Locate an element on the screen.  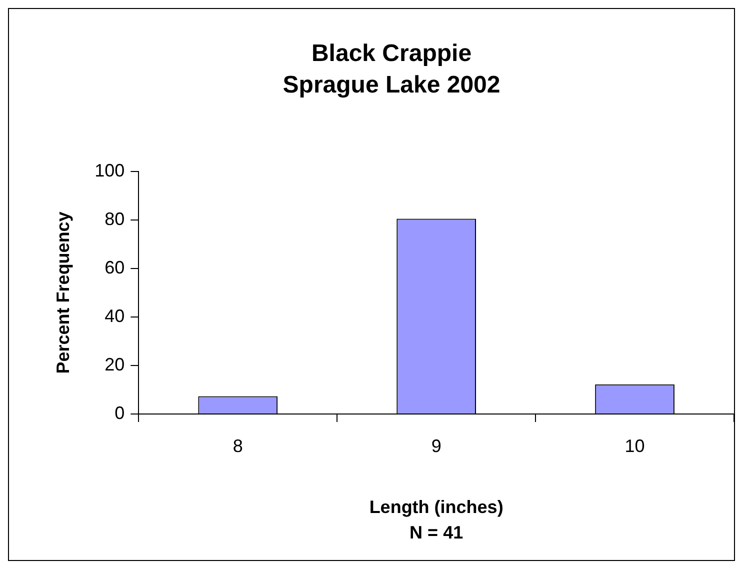
x-tick-label: 9 is located at coordinates (436, 446).